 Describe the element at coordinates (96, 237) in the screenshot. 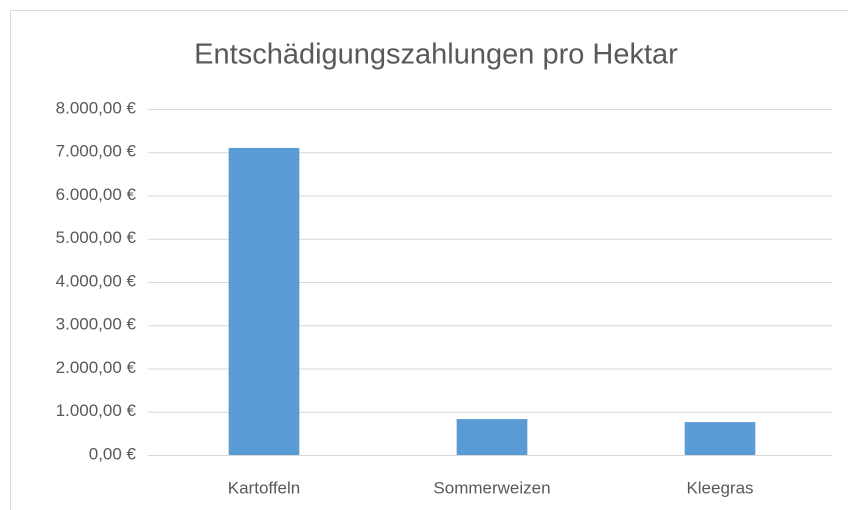

I see `y-tick-label: 5.000,00 €` at that location.